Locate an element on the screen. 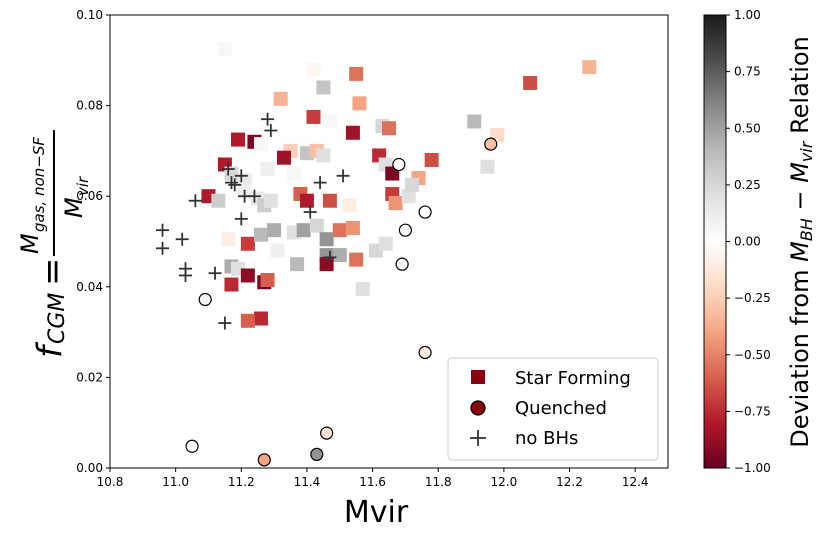  x-tick-label: 12.2 is located at coordinates (569, 482).